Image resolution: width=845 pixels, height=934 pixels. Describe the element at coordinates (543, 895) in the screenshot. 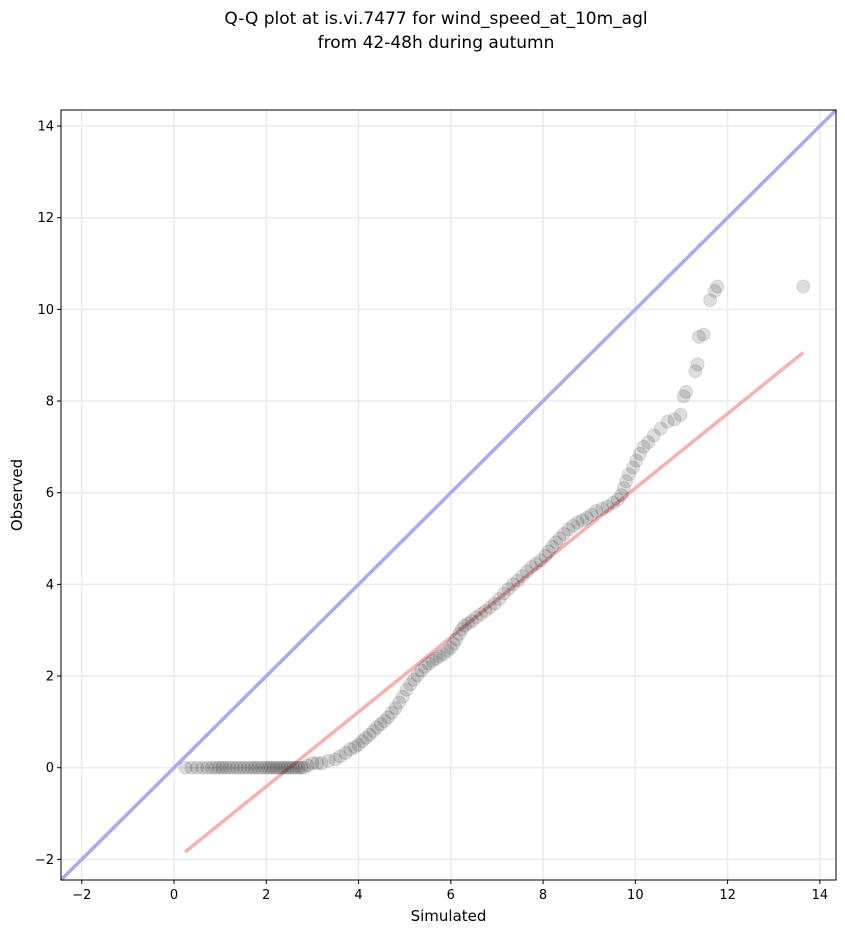

I see `x-tick-label: 8` at that location.